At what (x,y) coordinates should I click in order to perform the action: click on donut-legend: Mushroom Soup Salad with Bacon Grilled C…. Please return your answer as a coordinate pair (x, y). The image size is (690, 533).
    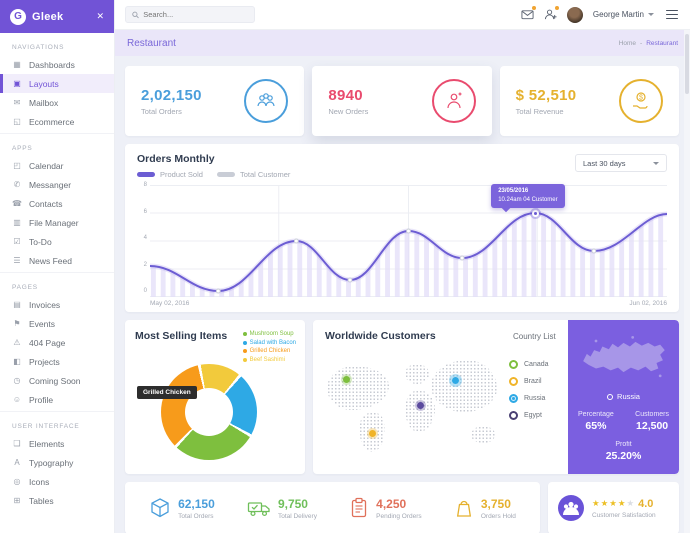
    Looking at the image, I should click on (269, 347).